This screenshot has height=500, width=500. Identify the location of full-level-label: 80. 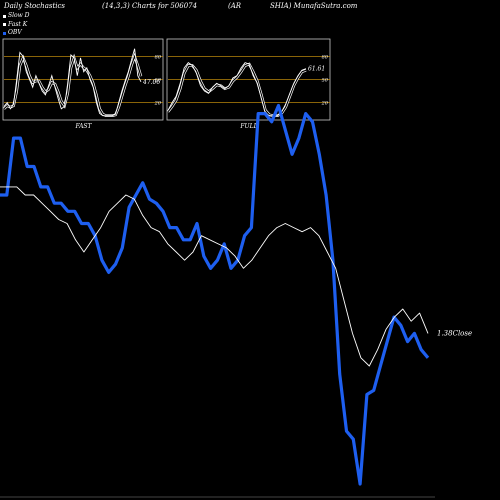
(325, 57).